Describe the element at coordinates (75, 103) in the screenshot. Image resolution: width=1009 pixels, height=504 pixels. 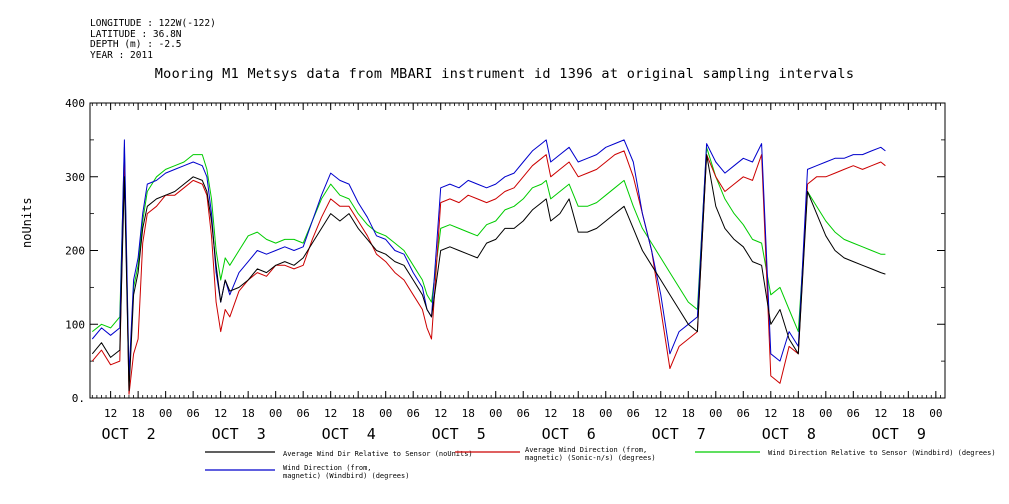
I see `y-tick-label: 400` at that location.